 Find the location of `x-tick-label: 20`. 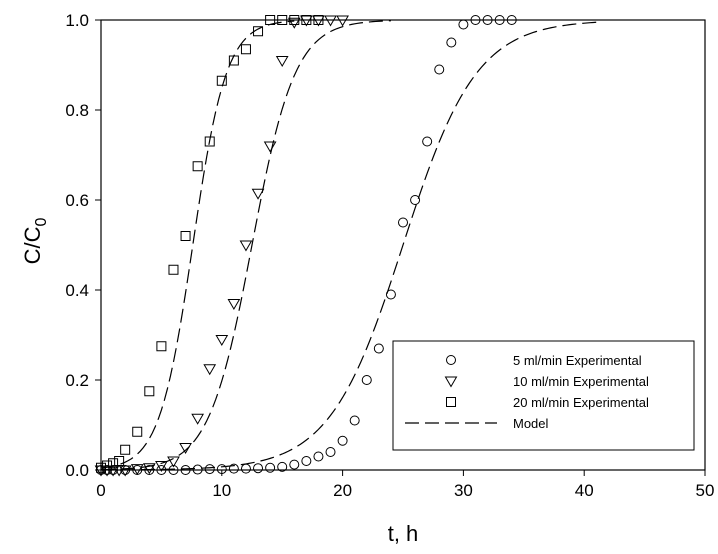

x-tick-label: 20 is located at coordinates (342, 490).